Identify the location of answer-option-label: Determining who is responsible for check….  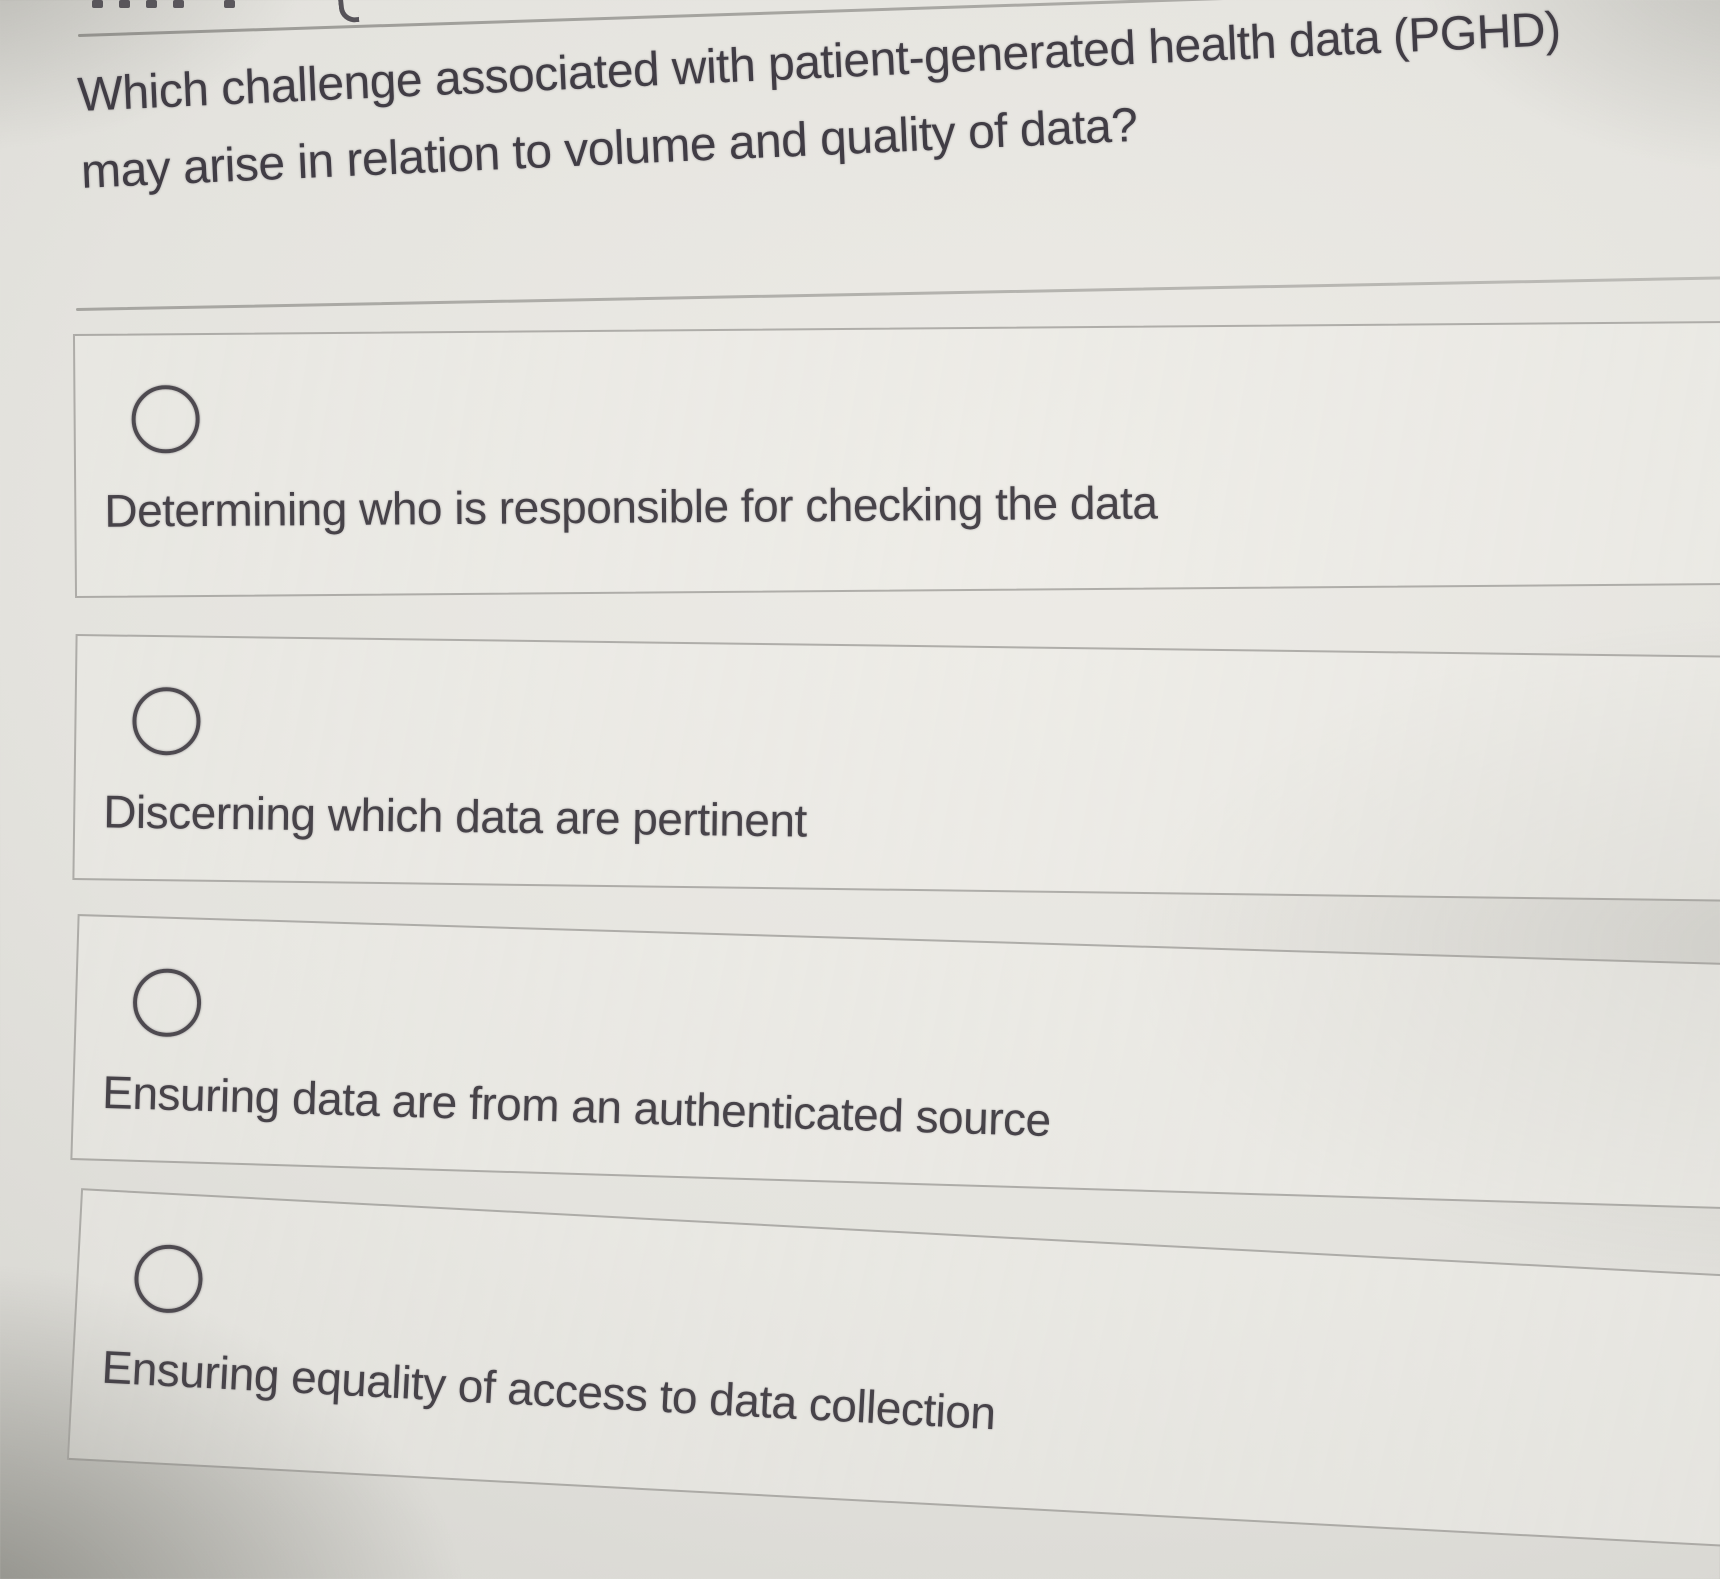
(631, 506).